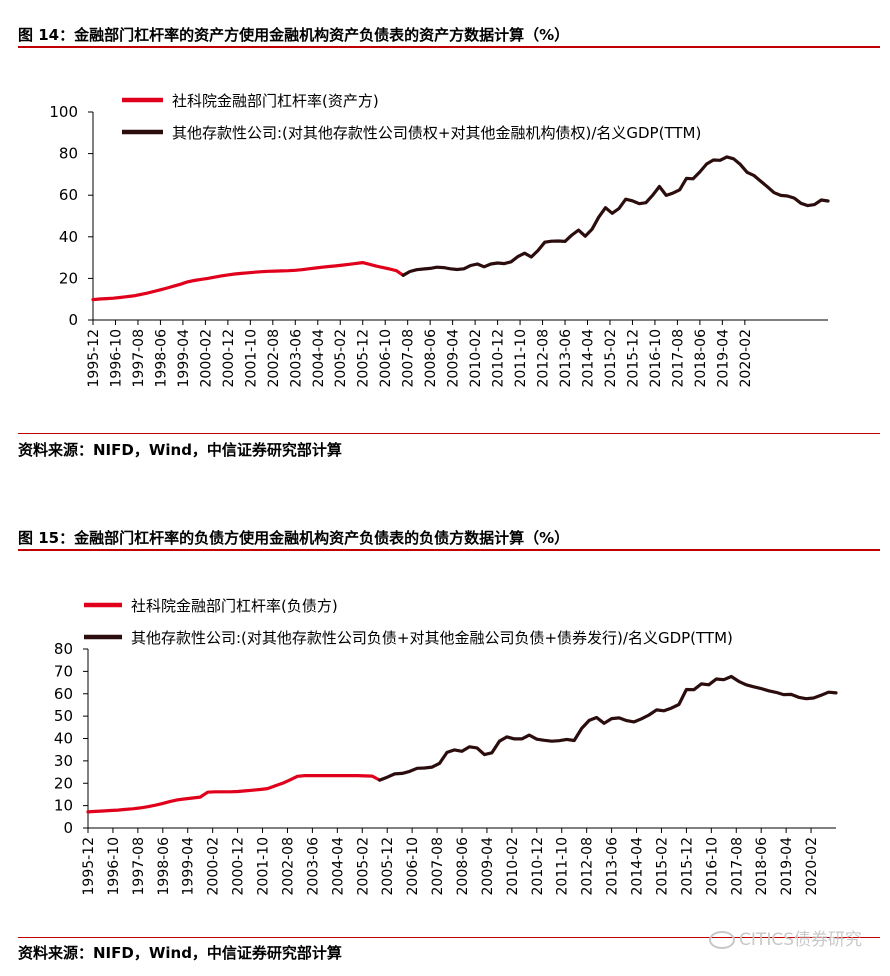 The height and width of the screenshot is (976, 890). Describe the element at coordinates (139, 358) in the screenshot. I see `chart-0-x-tick-label: 1997-08` at that location.